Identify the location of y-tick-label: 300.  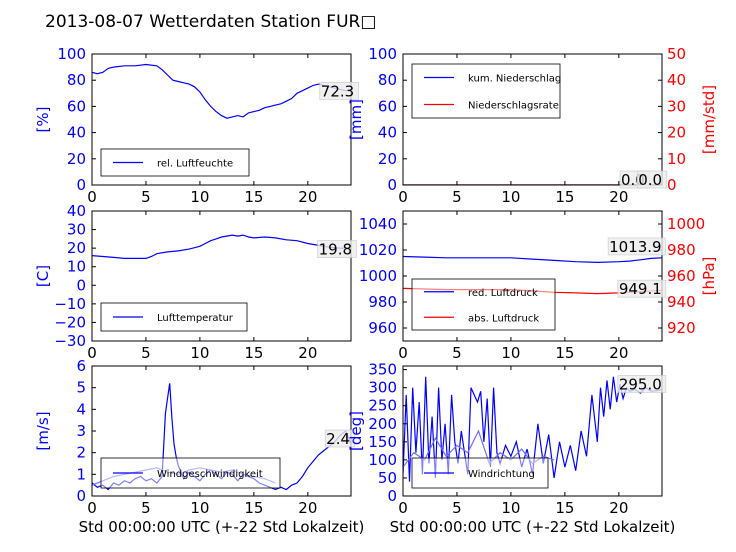
(382, 388).